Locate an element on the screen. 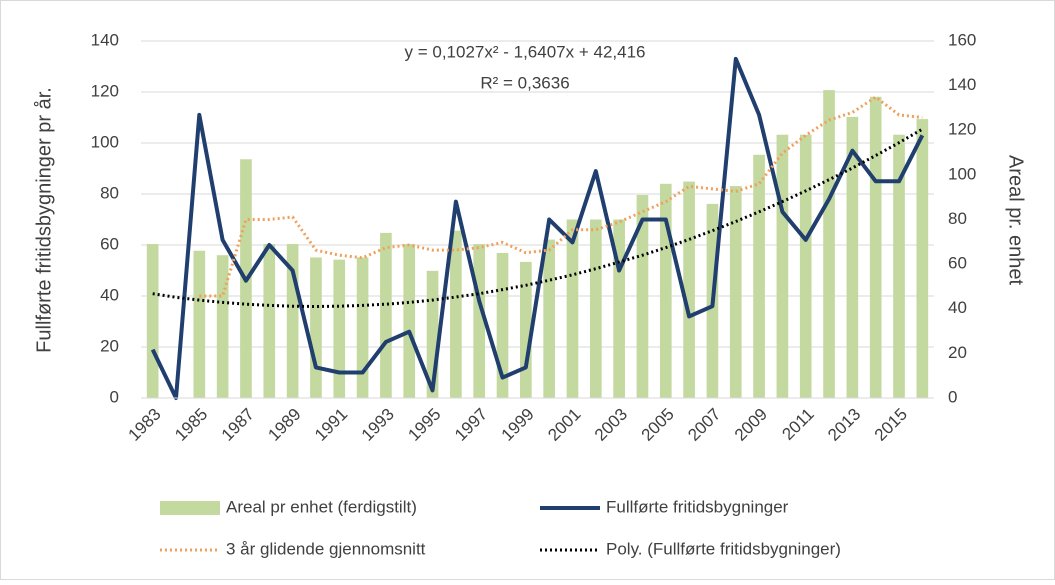 The image size is (1055, 585). y-tick-label: 0 is located at coordinates (114, 396).